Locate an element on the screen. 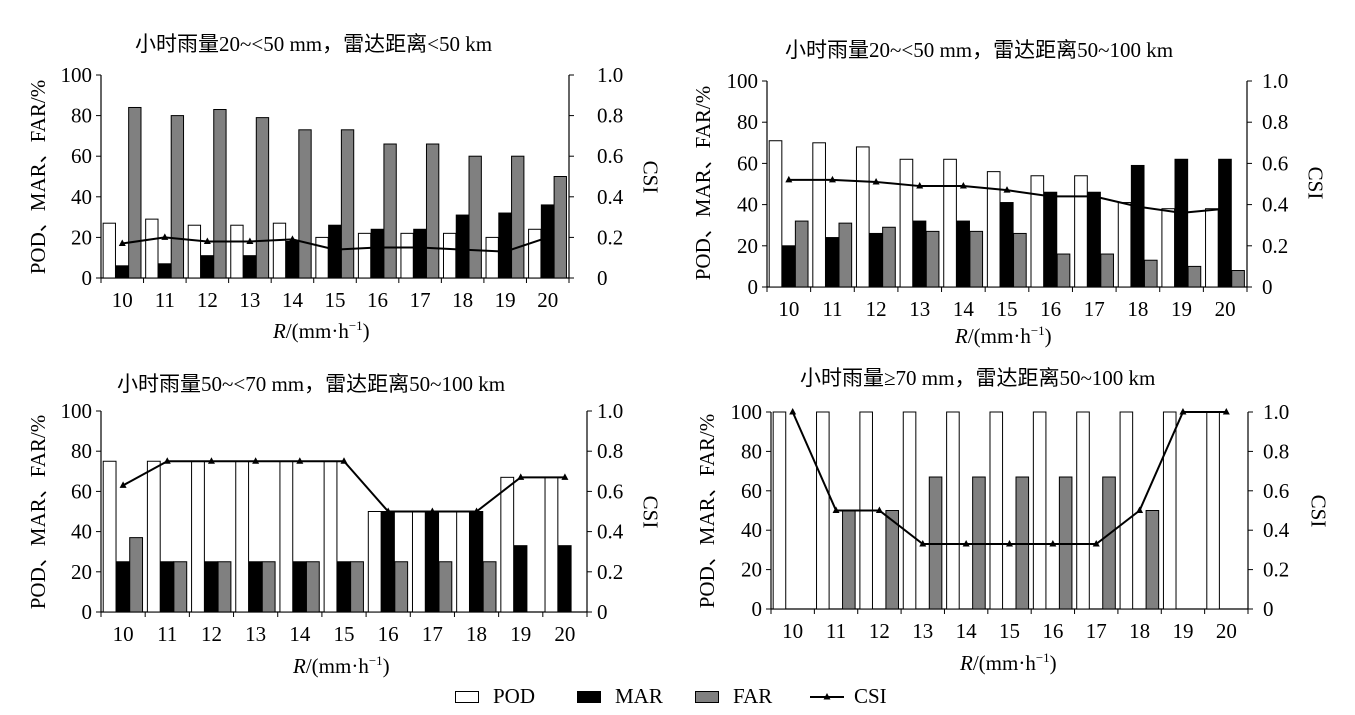 Image resolution: width=1355 pixels, height=715 pixels. x-axis-label-unit: /(mm·h is located at coordinates (1004, 663).